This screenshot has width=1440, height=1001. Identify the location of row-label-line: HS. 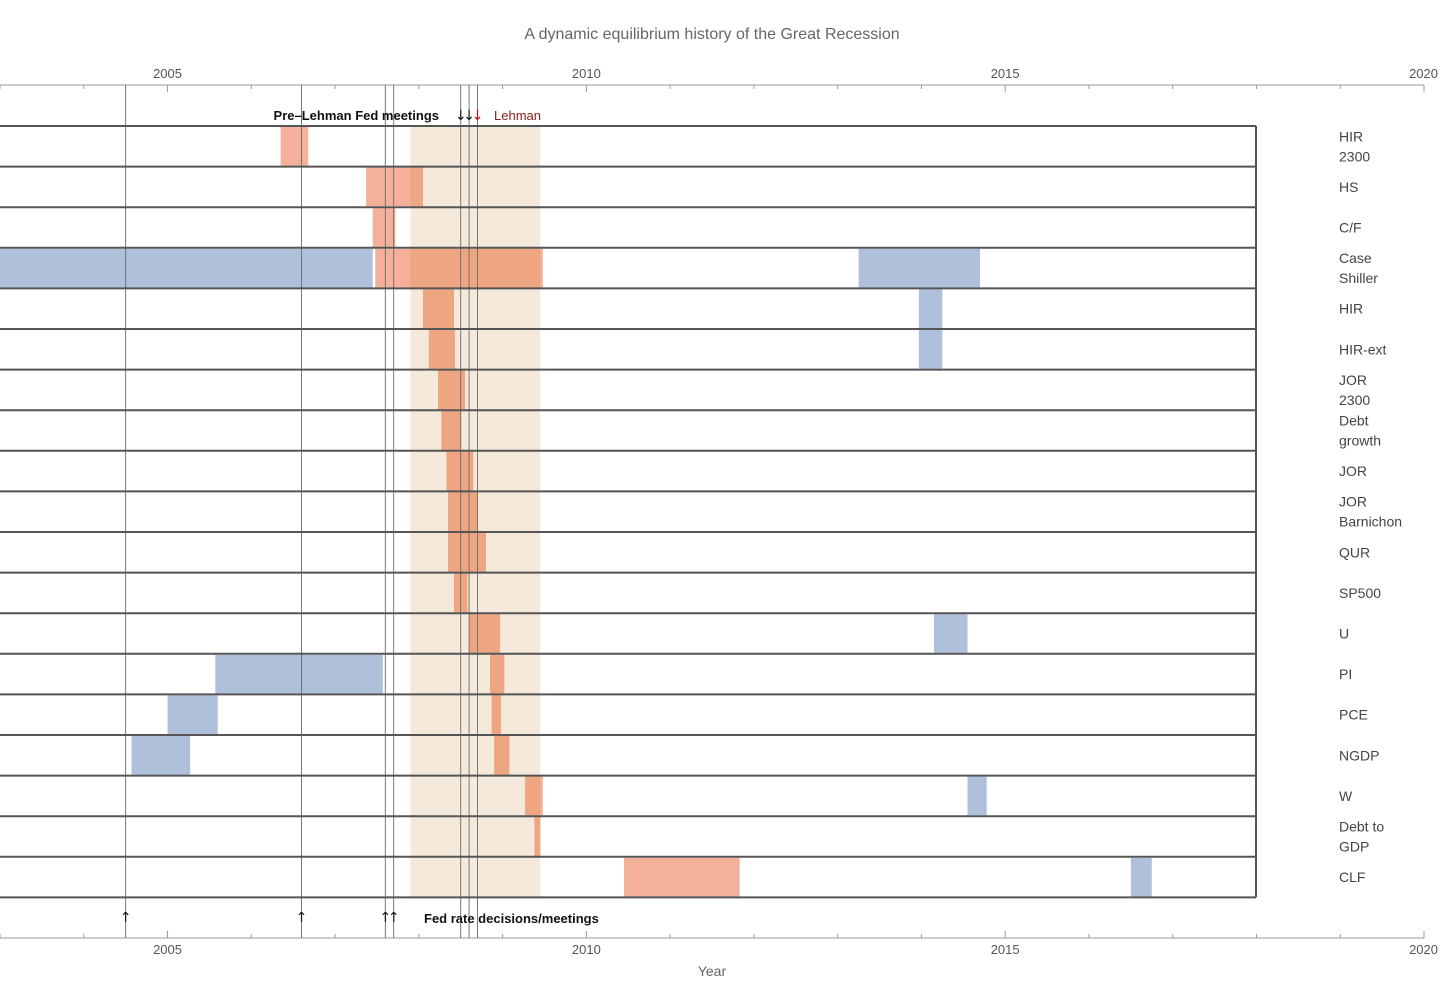
(1348, 187).